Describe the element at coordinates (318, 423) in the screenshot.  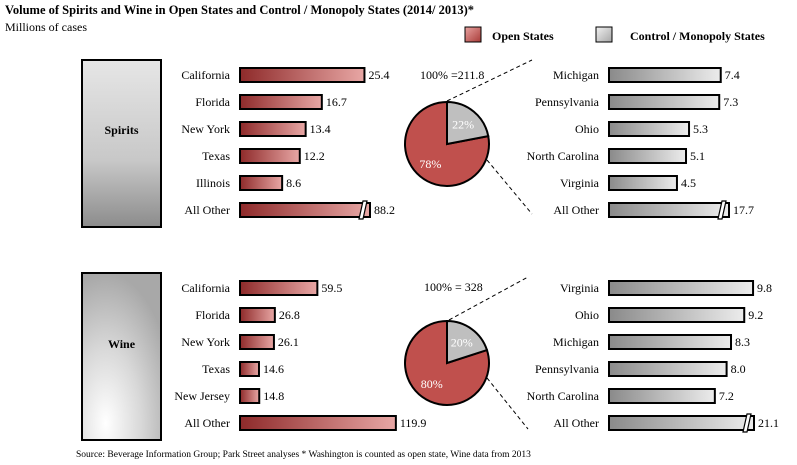
I see `wine-open-all-other-bar` at that location.